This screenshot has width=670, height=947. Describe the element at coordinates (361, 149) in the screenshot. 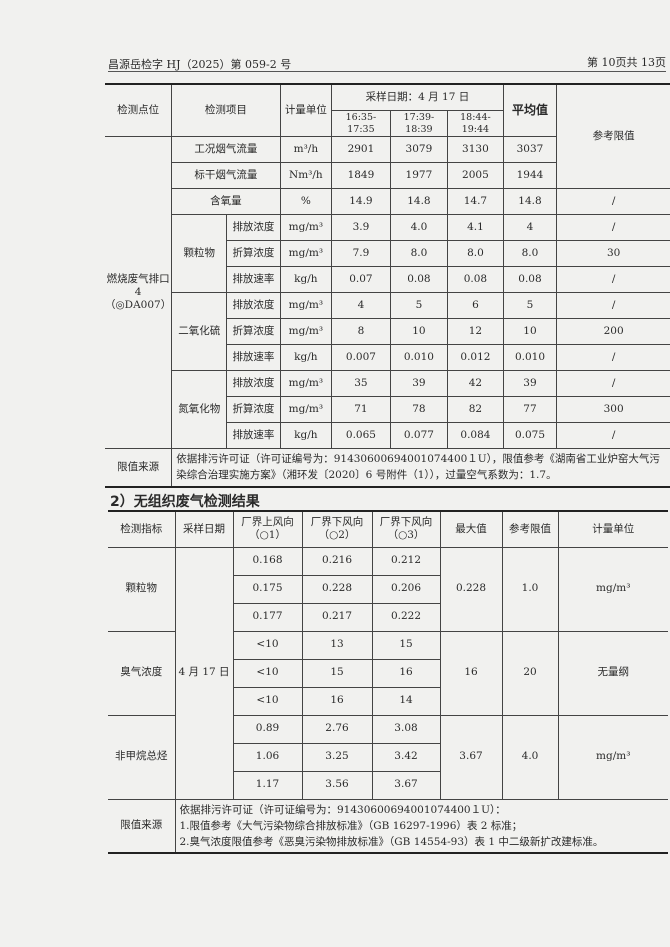

I see `table-cell: 2901` at that location.